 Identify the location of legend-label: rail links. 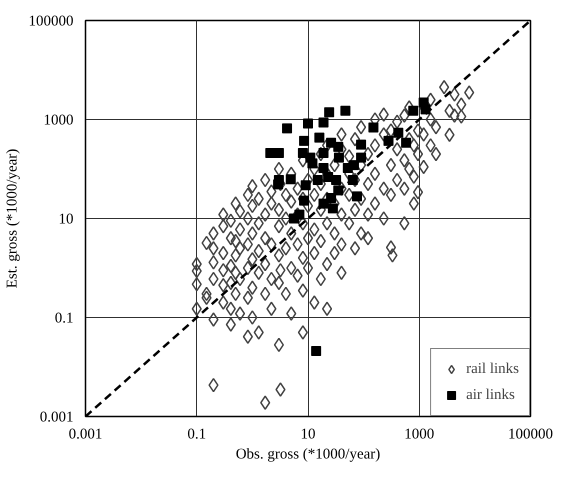
(492, 369).